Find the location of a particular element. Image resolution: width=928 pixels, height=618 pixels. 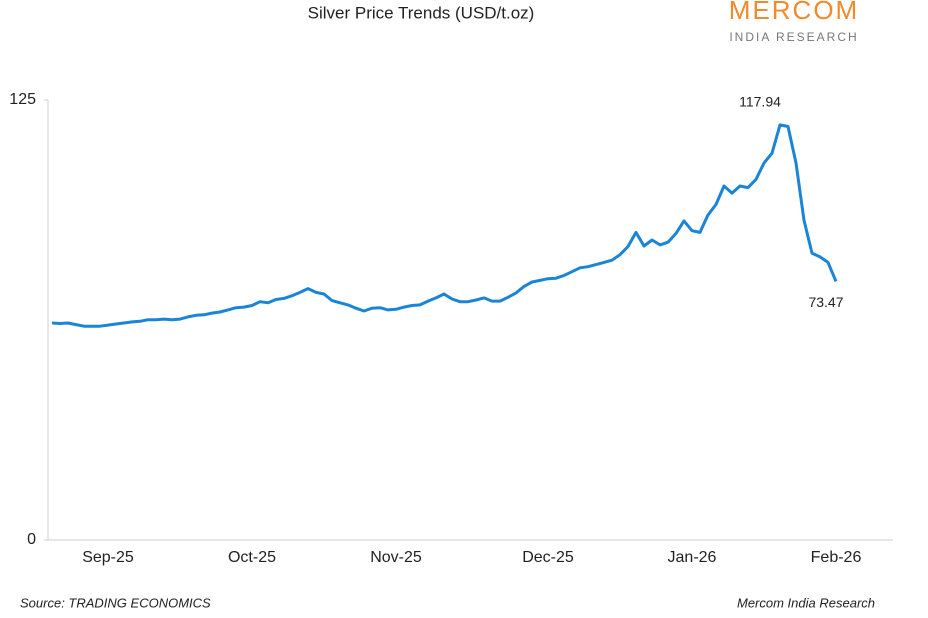

chart-title: Silver Price Trends (USD/t.oz) is located at coordinates (421, 12).